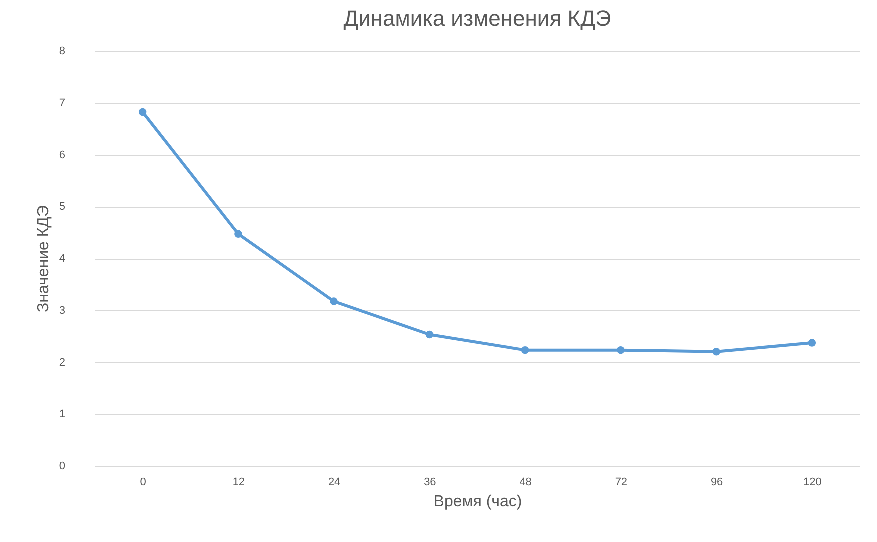 The height and width of the screenshot is (542, 877). What do you see at coordinates (239, 482) in the screenshot?
I see `x-tick-label: 12` at bounding box center [239, 482].